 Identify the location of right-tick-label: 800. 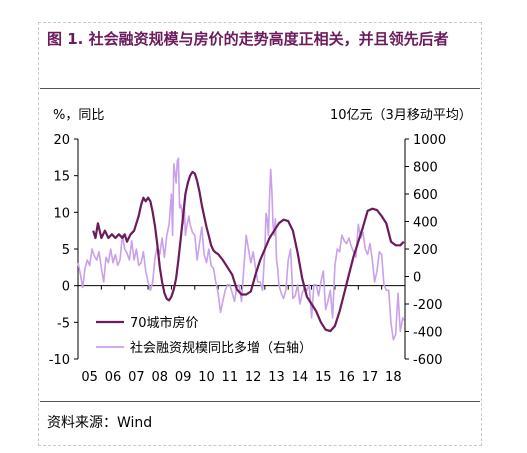
(425, 168).